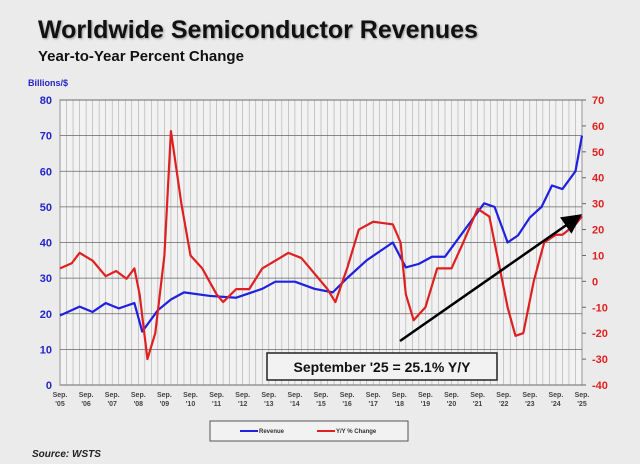  Describe the element at coordinates (269, 404) in the screenshot. I see `x-tick-label: '13` at that location.